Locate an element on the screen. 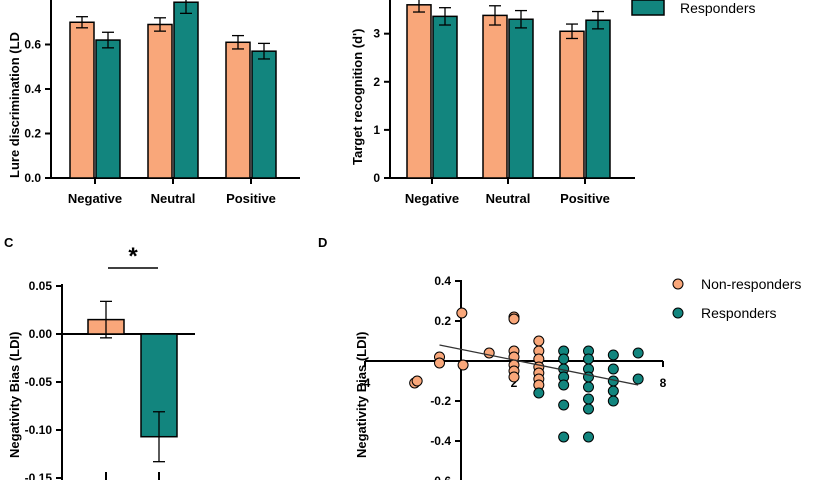  chart-d-xtick-label-1: 2 is located at coordinates (514, 383).